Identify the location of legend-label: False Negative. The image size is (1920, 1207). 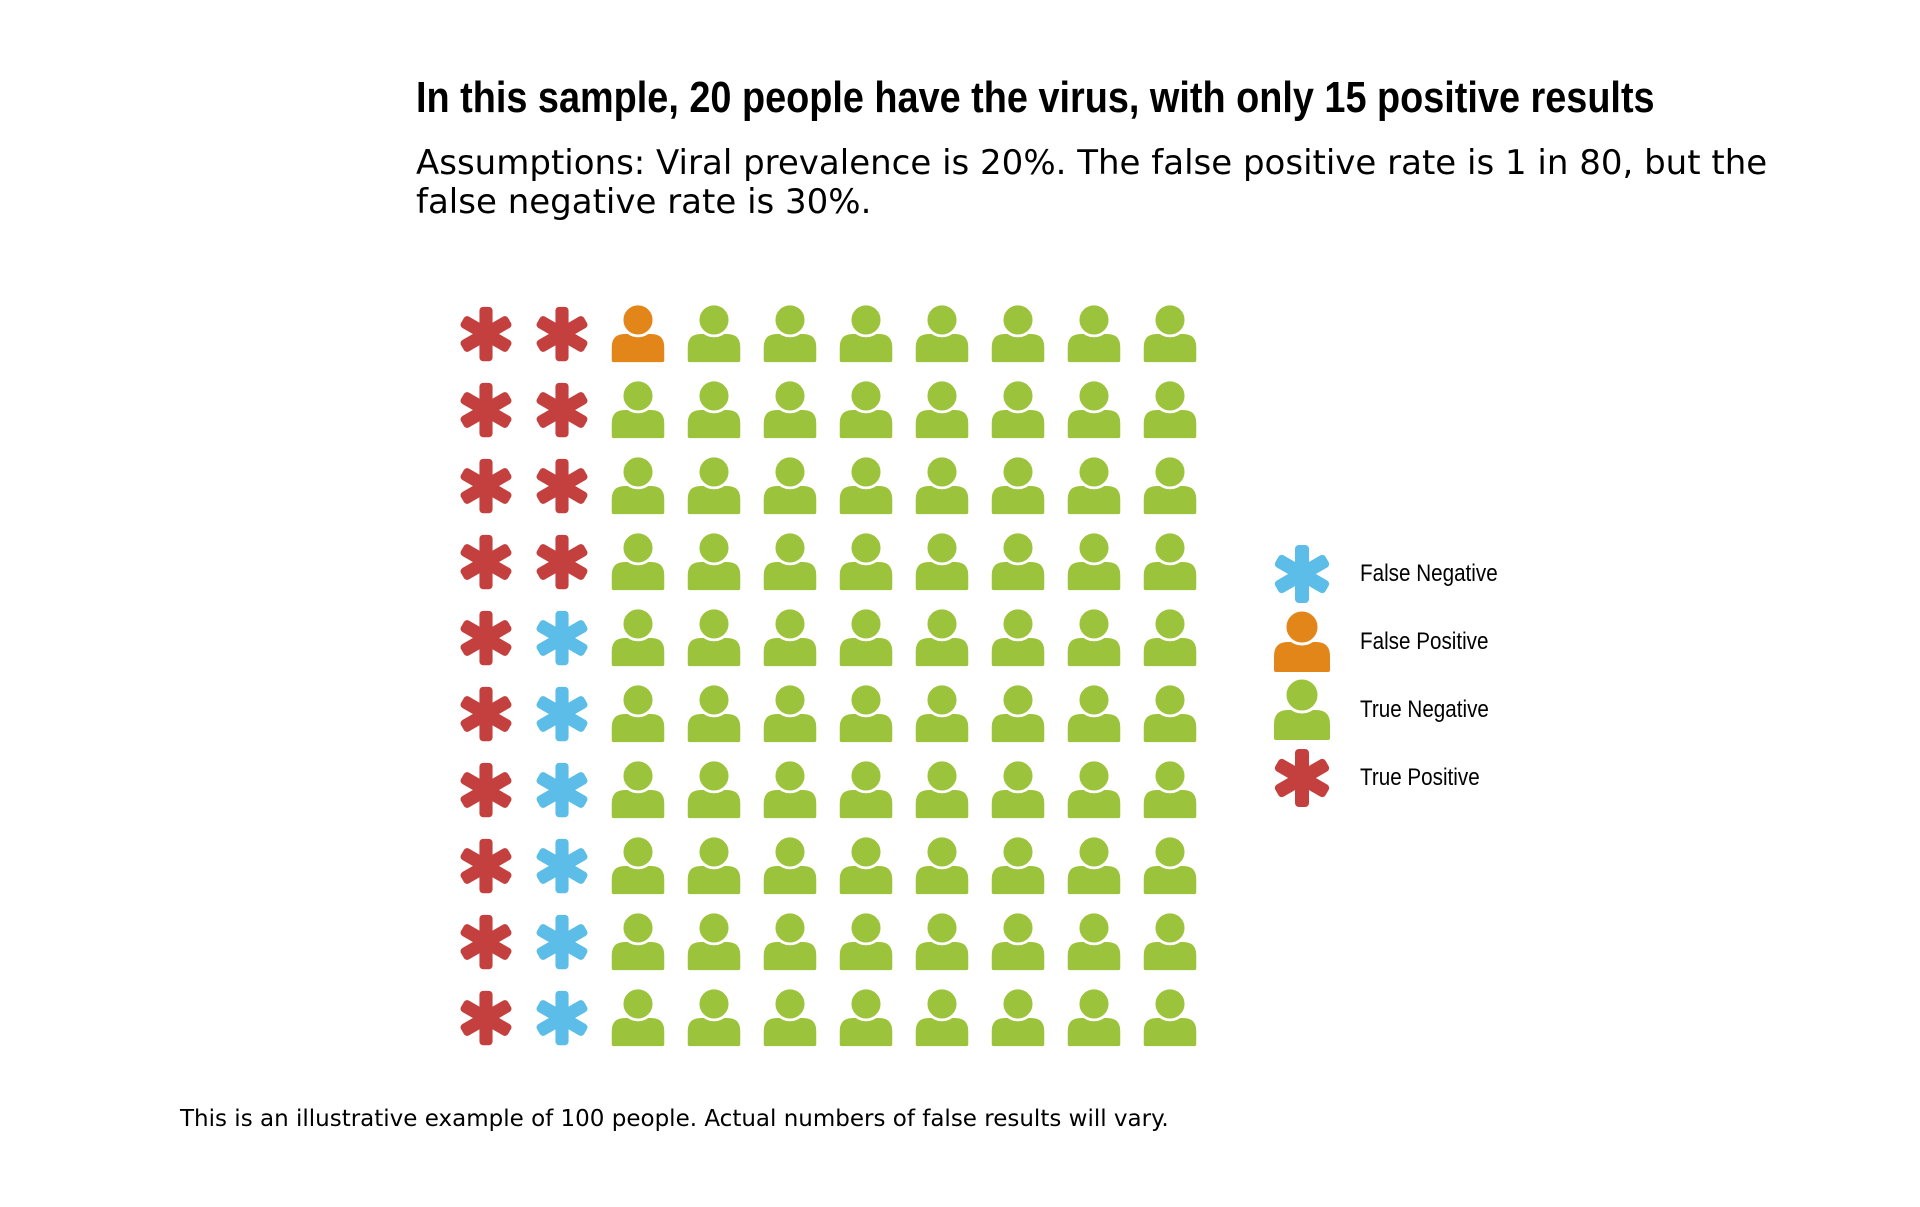
(1429, 573).